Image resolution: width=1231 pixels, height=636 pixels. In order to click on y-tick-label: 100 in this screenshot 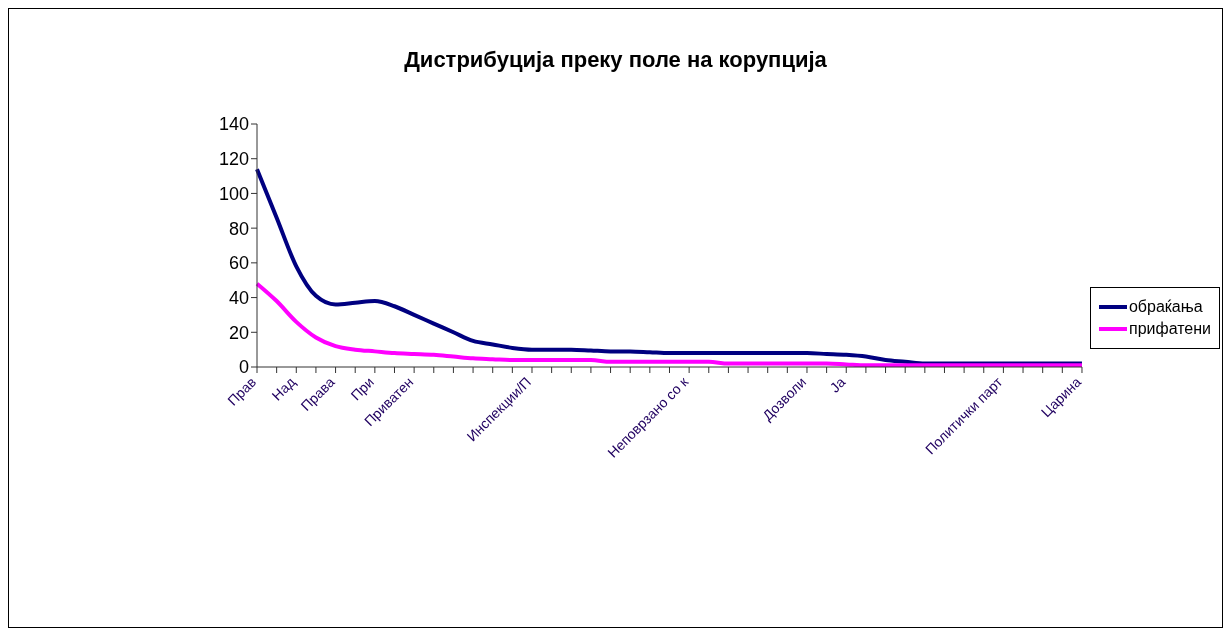, I will do `click(233, 193)`.